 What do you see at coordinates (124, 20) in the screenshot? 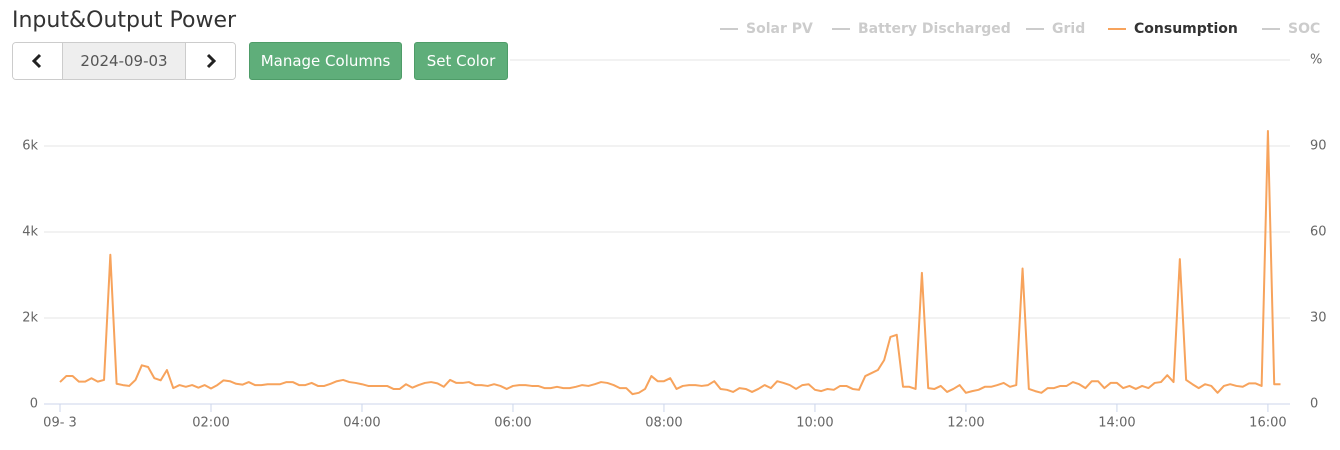
I see `page-title: Input&Output Power` at bounding box center [124, 20].